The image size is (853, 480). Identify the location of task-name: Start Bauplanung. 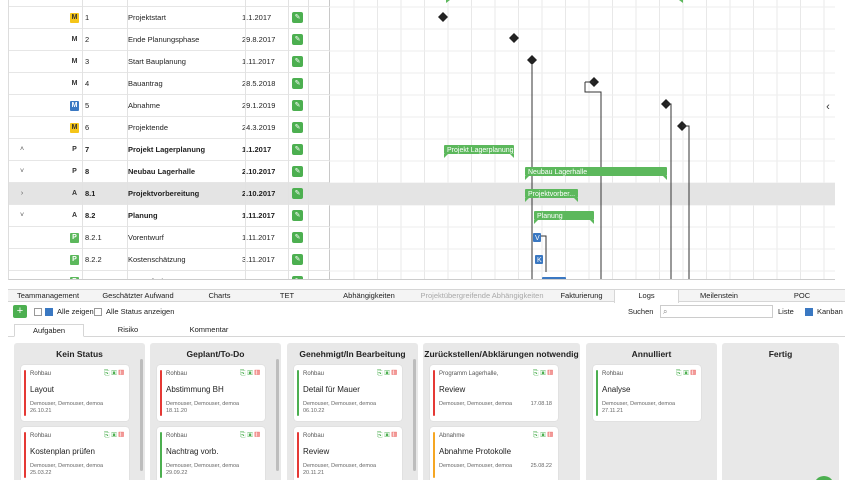
(157, 61).